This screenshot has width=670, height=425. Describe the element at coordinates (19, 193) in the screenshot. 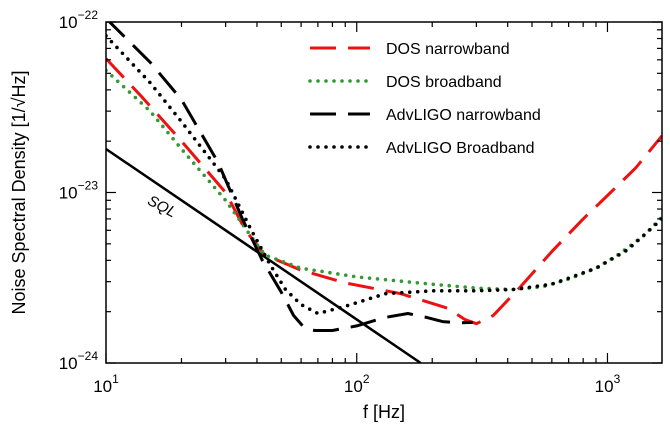

I see `y-axis-title: Noise Spectral Density [1/√Hz]` at that location.